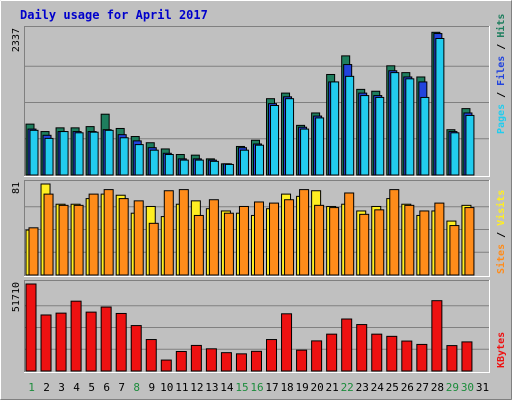  What do you see at coordinates (46, 387) in the screenshot?
I see `x-tick-label-2: 2` at bounding box center [46, 387].